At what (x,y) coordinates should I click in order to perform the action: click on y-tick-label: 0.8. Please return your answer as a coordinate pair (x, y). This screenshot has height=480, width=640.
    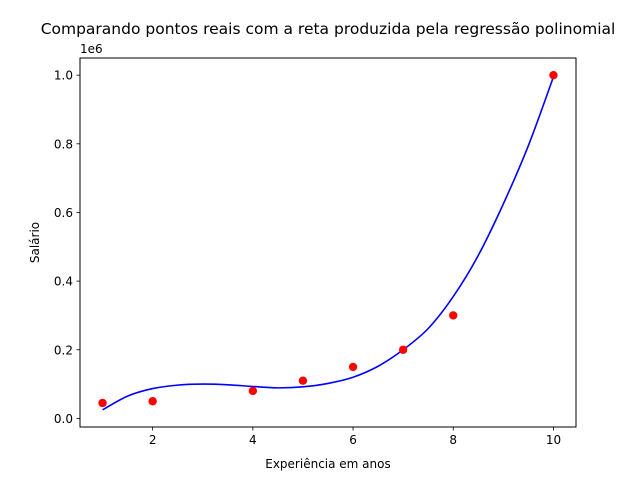
    Looking at the image, I should click on (63, 144).